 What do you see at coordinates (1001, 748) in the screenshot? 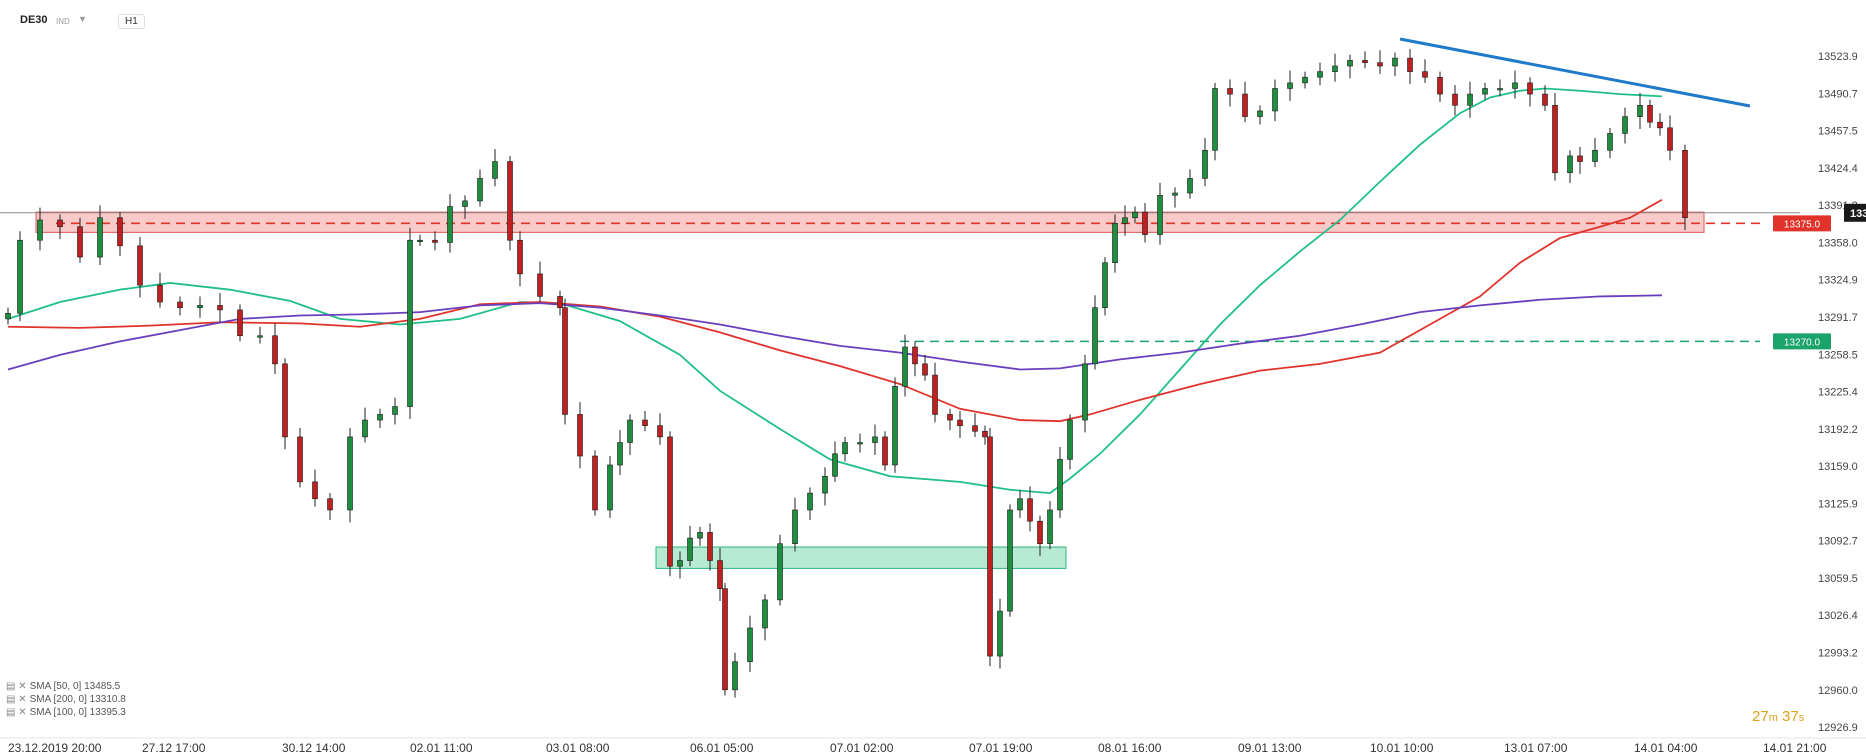
I see `x-tick-label: 07.01 19:00` at bounding box center [1001, 748].